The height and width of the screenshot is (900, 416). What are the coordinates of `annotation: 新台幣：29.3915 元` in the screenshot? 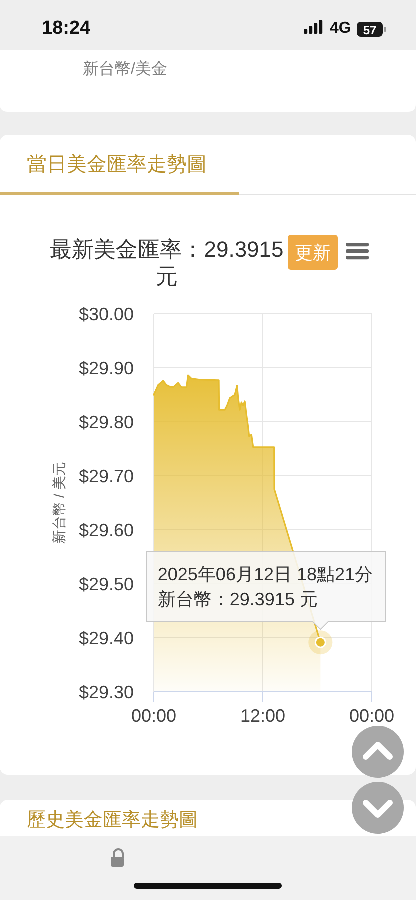 It's located at (238, 599).